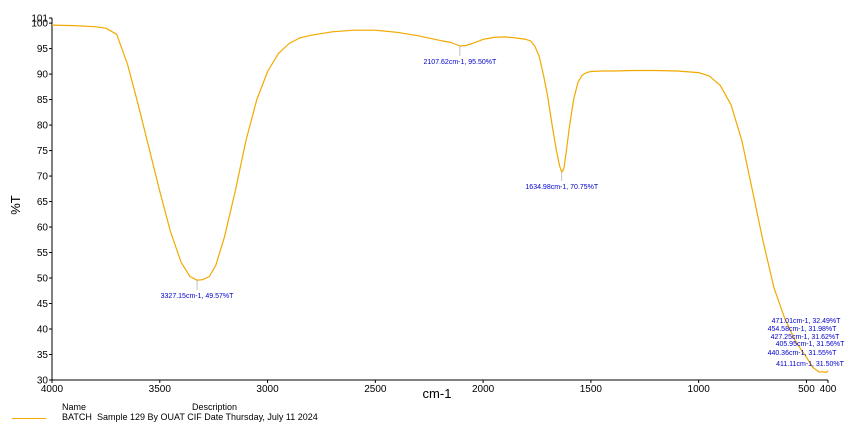  I want to click on legend-description-header: Description, so click(215, 407).